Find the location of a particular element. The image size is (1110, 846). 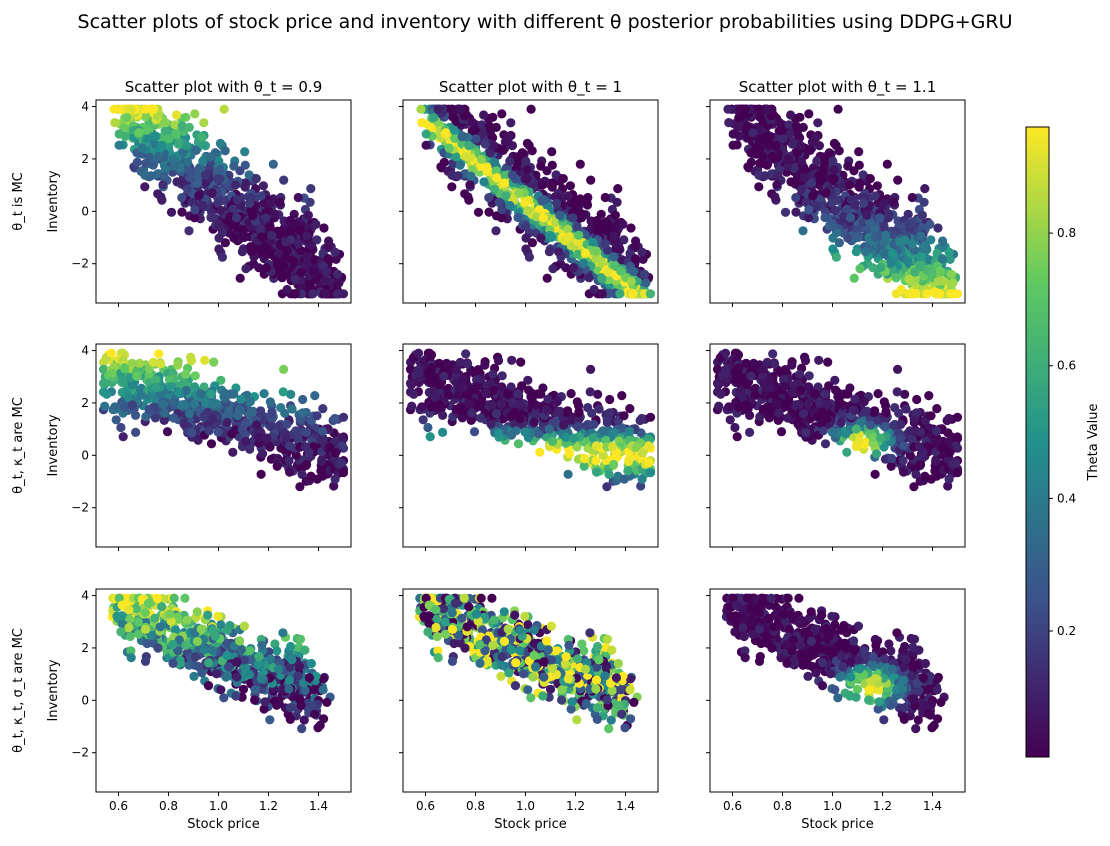

column-title: Scatter plot with θ_t = 1 is located at coordinates (530, 87).